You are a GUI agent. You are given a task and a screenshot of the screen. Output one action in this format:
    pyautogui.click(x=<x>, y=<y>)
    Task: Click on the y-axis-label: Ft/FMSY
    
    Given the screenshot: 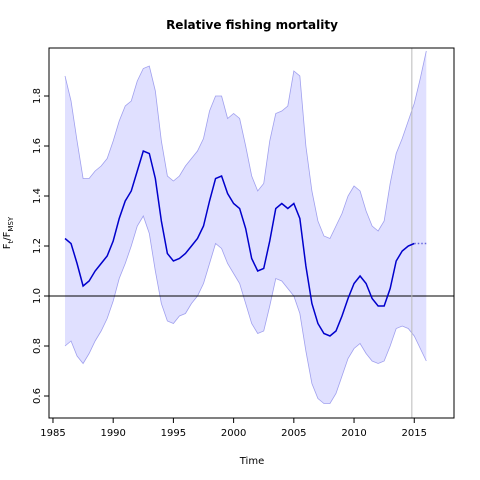 What is the action you would take?
    pyautogui.click(x=8, y=232)
    